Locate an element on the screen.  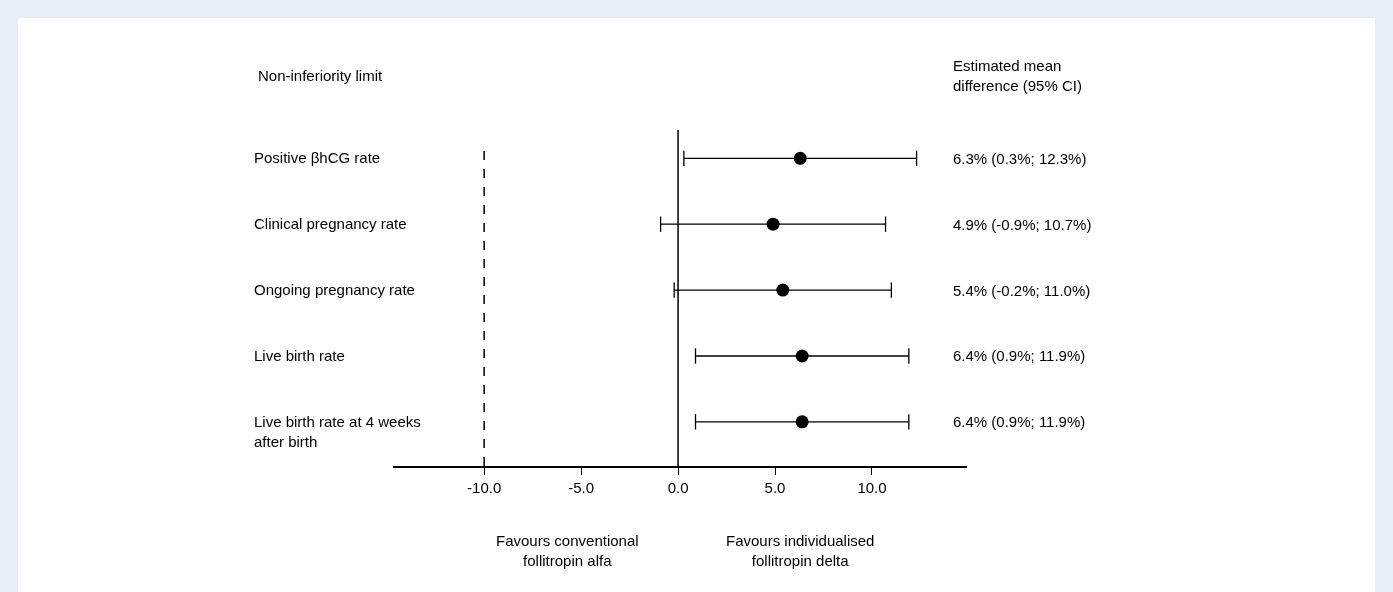
y-tick-label: Live birth rate at 4 weeks after birth is located at coordinates (337, 431).